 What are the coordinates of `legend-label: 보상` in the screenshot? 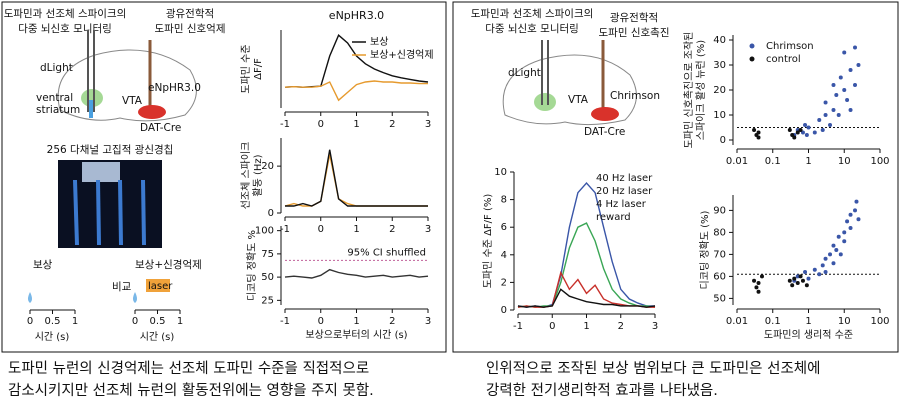 It's located at (379, 42).